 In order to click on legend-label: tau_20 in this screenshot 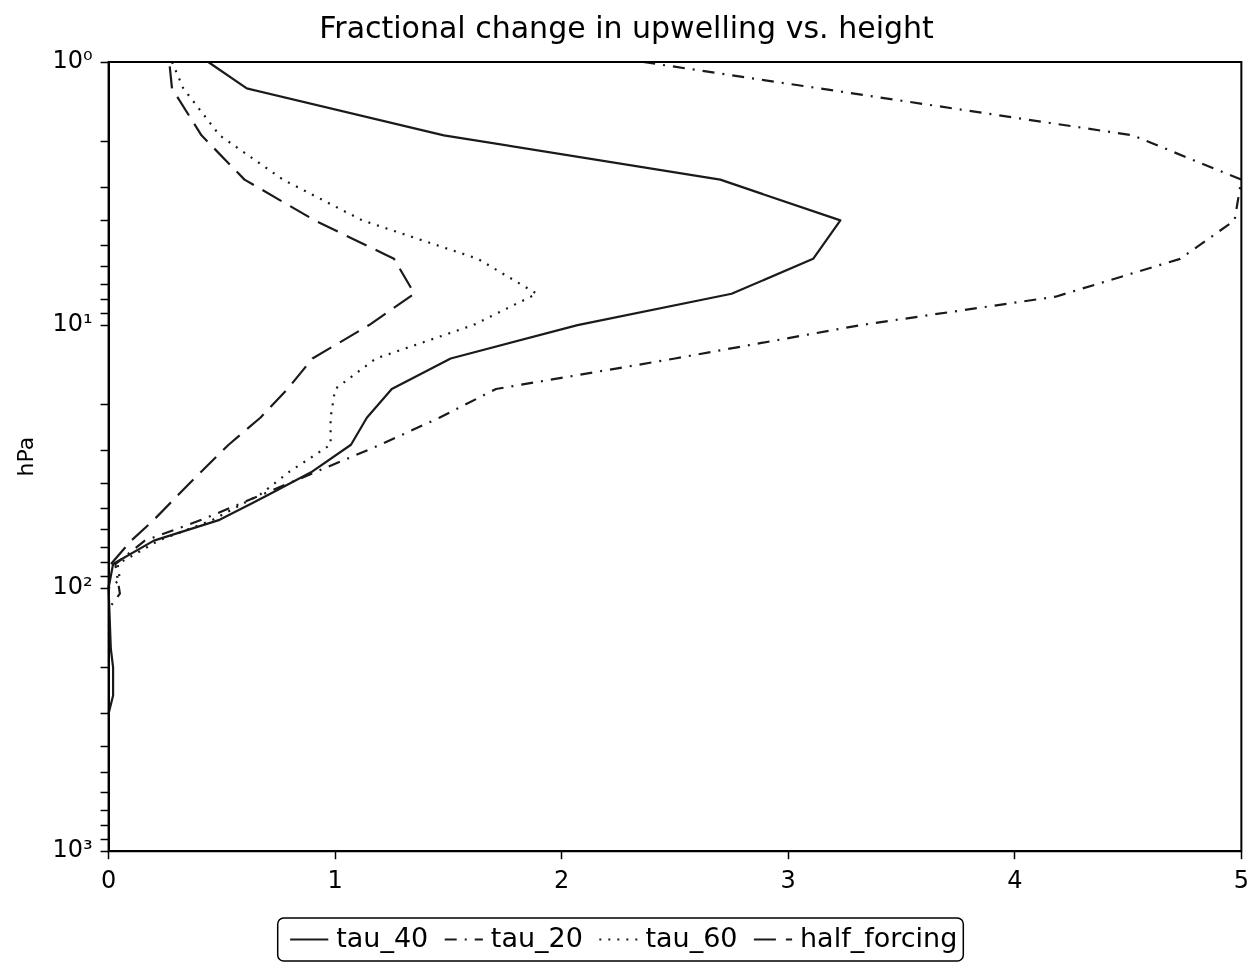, I will do `click(536, 937)`.